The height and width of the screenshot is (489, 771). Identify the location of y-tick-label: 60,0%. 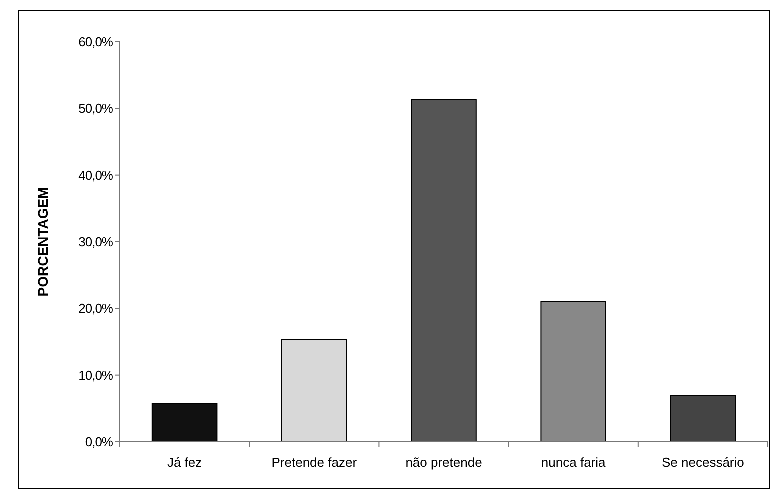
(96, 42).